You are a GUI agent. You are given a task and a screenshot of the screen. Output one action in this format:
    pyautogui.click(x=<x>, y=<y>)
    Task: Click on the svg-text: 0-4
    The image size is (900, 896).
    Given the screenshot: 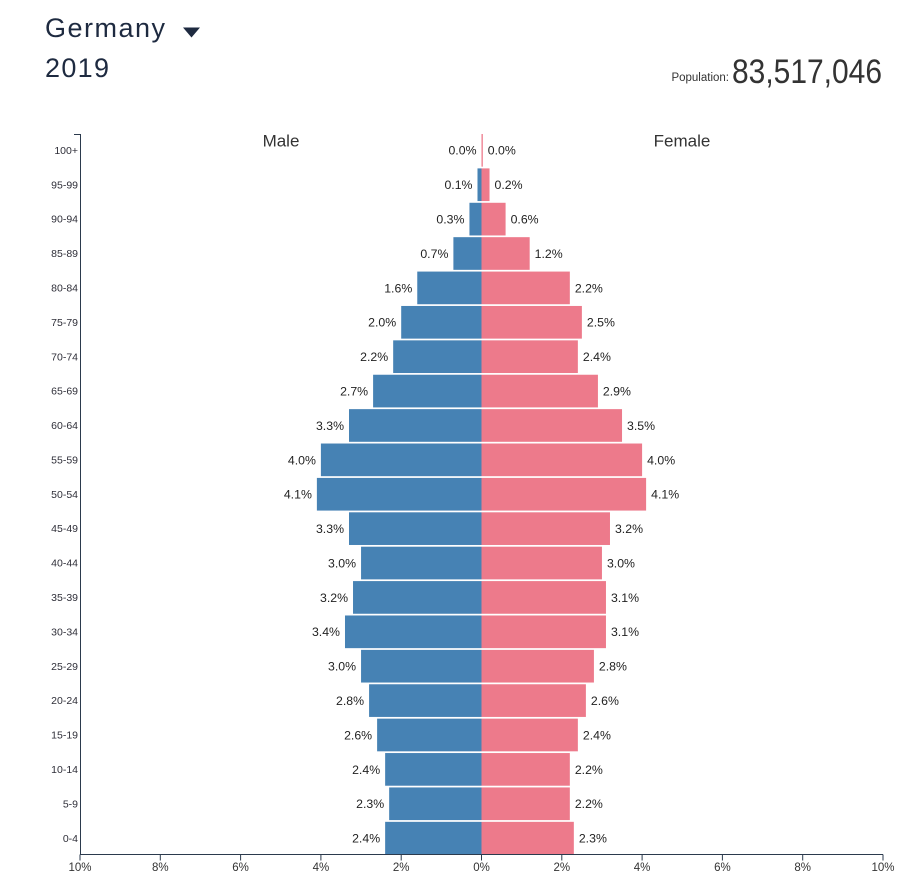 What is the action you would take?
    pyautogui.click(x=70, y=839)
    